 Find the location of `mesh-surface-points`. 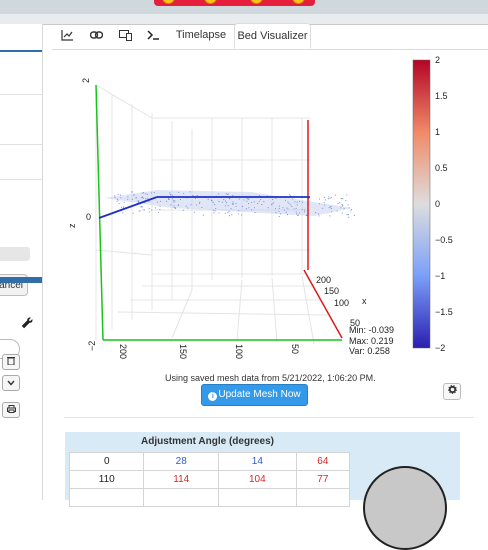

mesh-surface-points is located at coordinates (234, 204).